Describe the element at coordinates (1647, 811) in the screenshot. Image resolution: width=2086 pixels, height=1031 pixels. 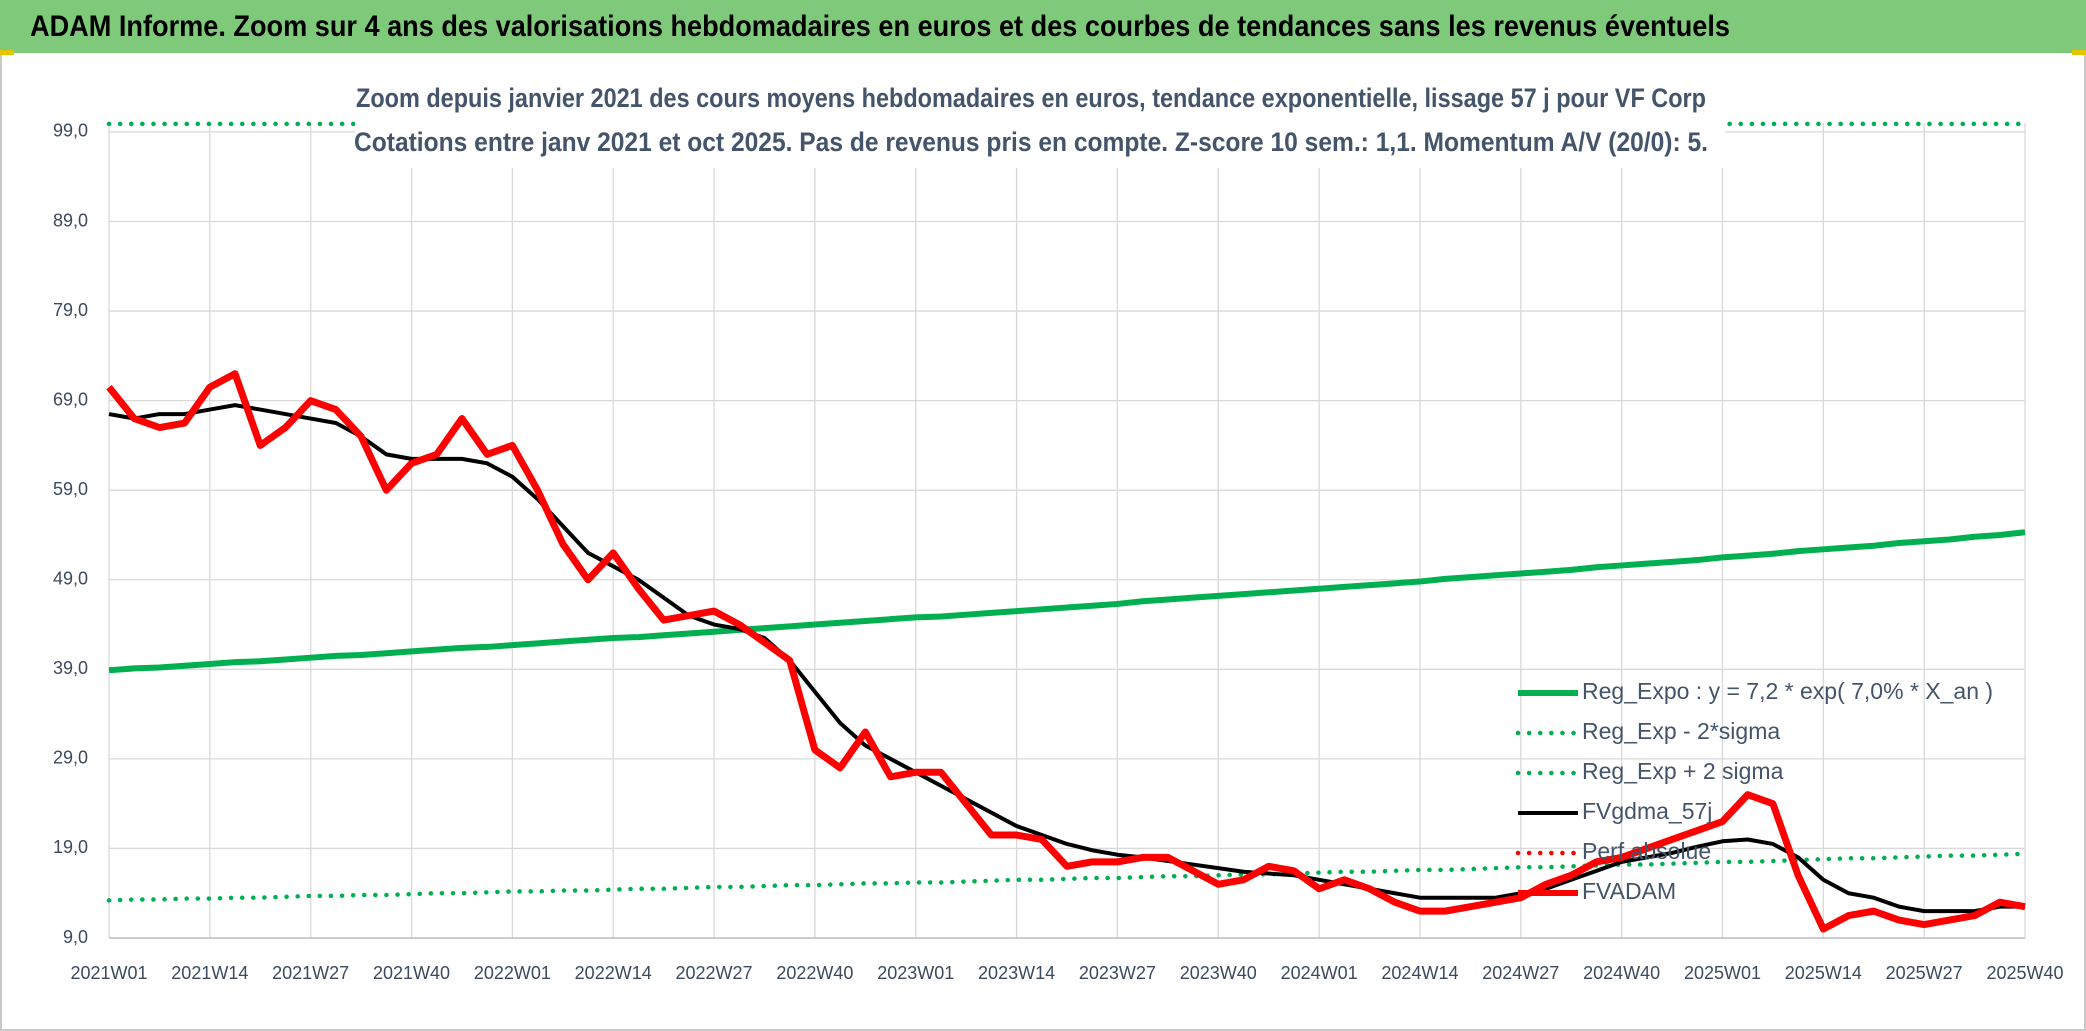
I see `legend-label: FVgdma_57j` at that location.